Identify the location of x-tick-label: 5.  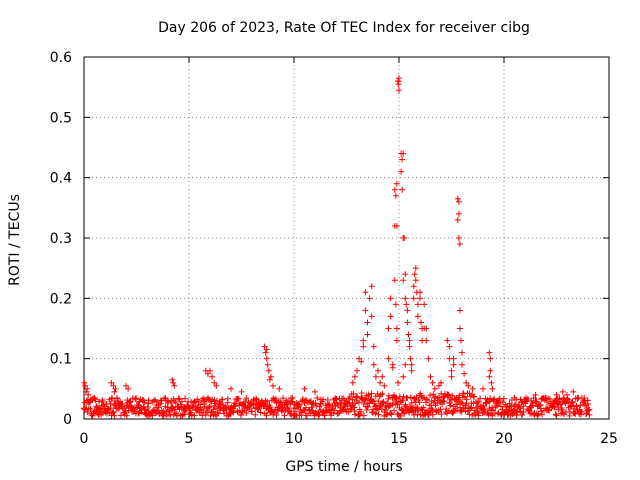
(189, 439).